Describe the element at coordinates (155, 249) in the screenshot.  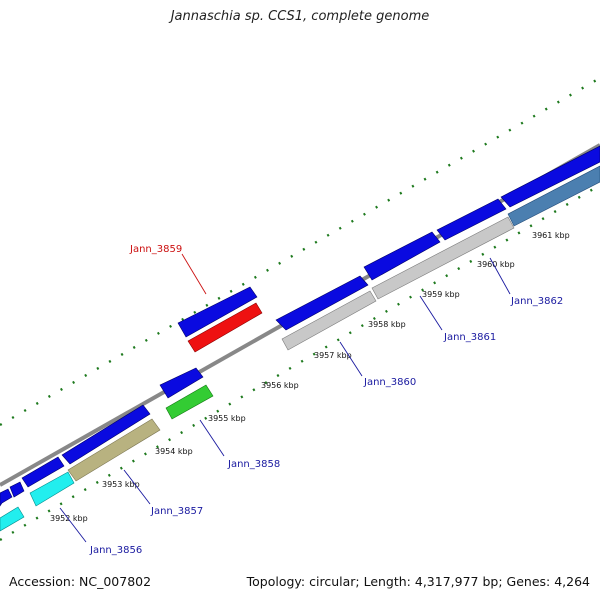
I see `gene-label-3859: Jann_3859` at that location.